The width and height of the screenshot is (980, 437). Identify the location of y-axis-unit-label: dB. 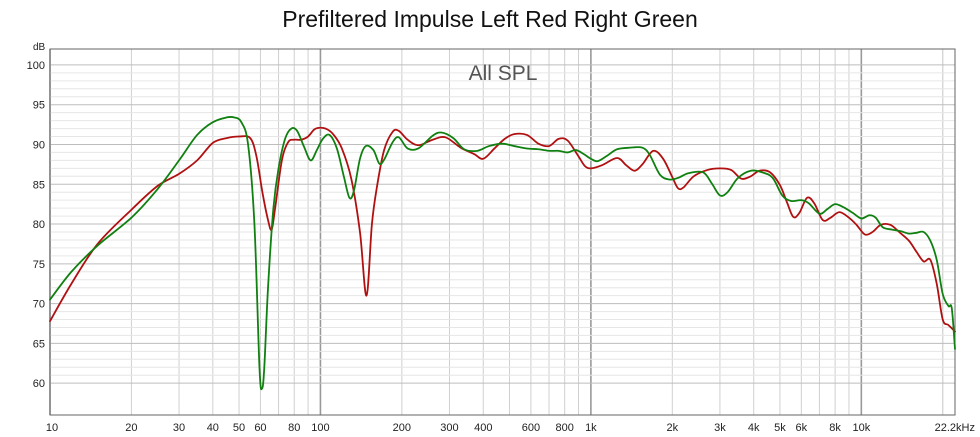
(39, 47).